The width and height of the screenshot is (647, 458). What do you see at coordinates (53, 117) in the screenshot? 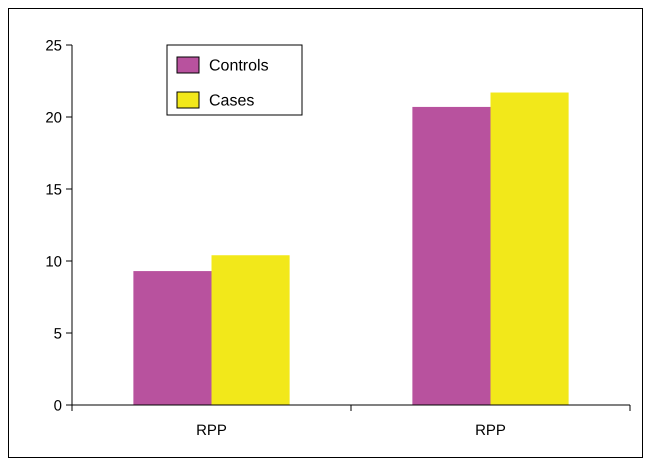
I see `y-tick-label: 20` at bounding box center [53, 117].